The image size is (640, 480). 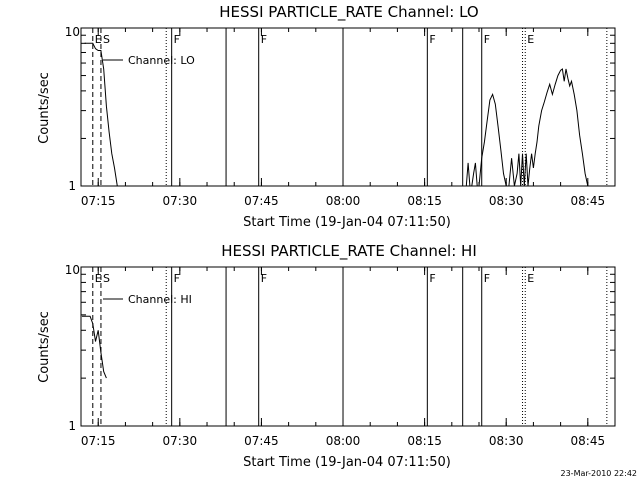 I want to click on chart-title: HESSI PARTICLE_RATE Channel: LO, so click(x=348, y=12).